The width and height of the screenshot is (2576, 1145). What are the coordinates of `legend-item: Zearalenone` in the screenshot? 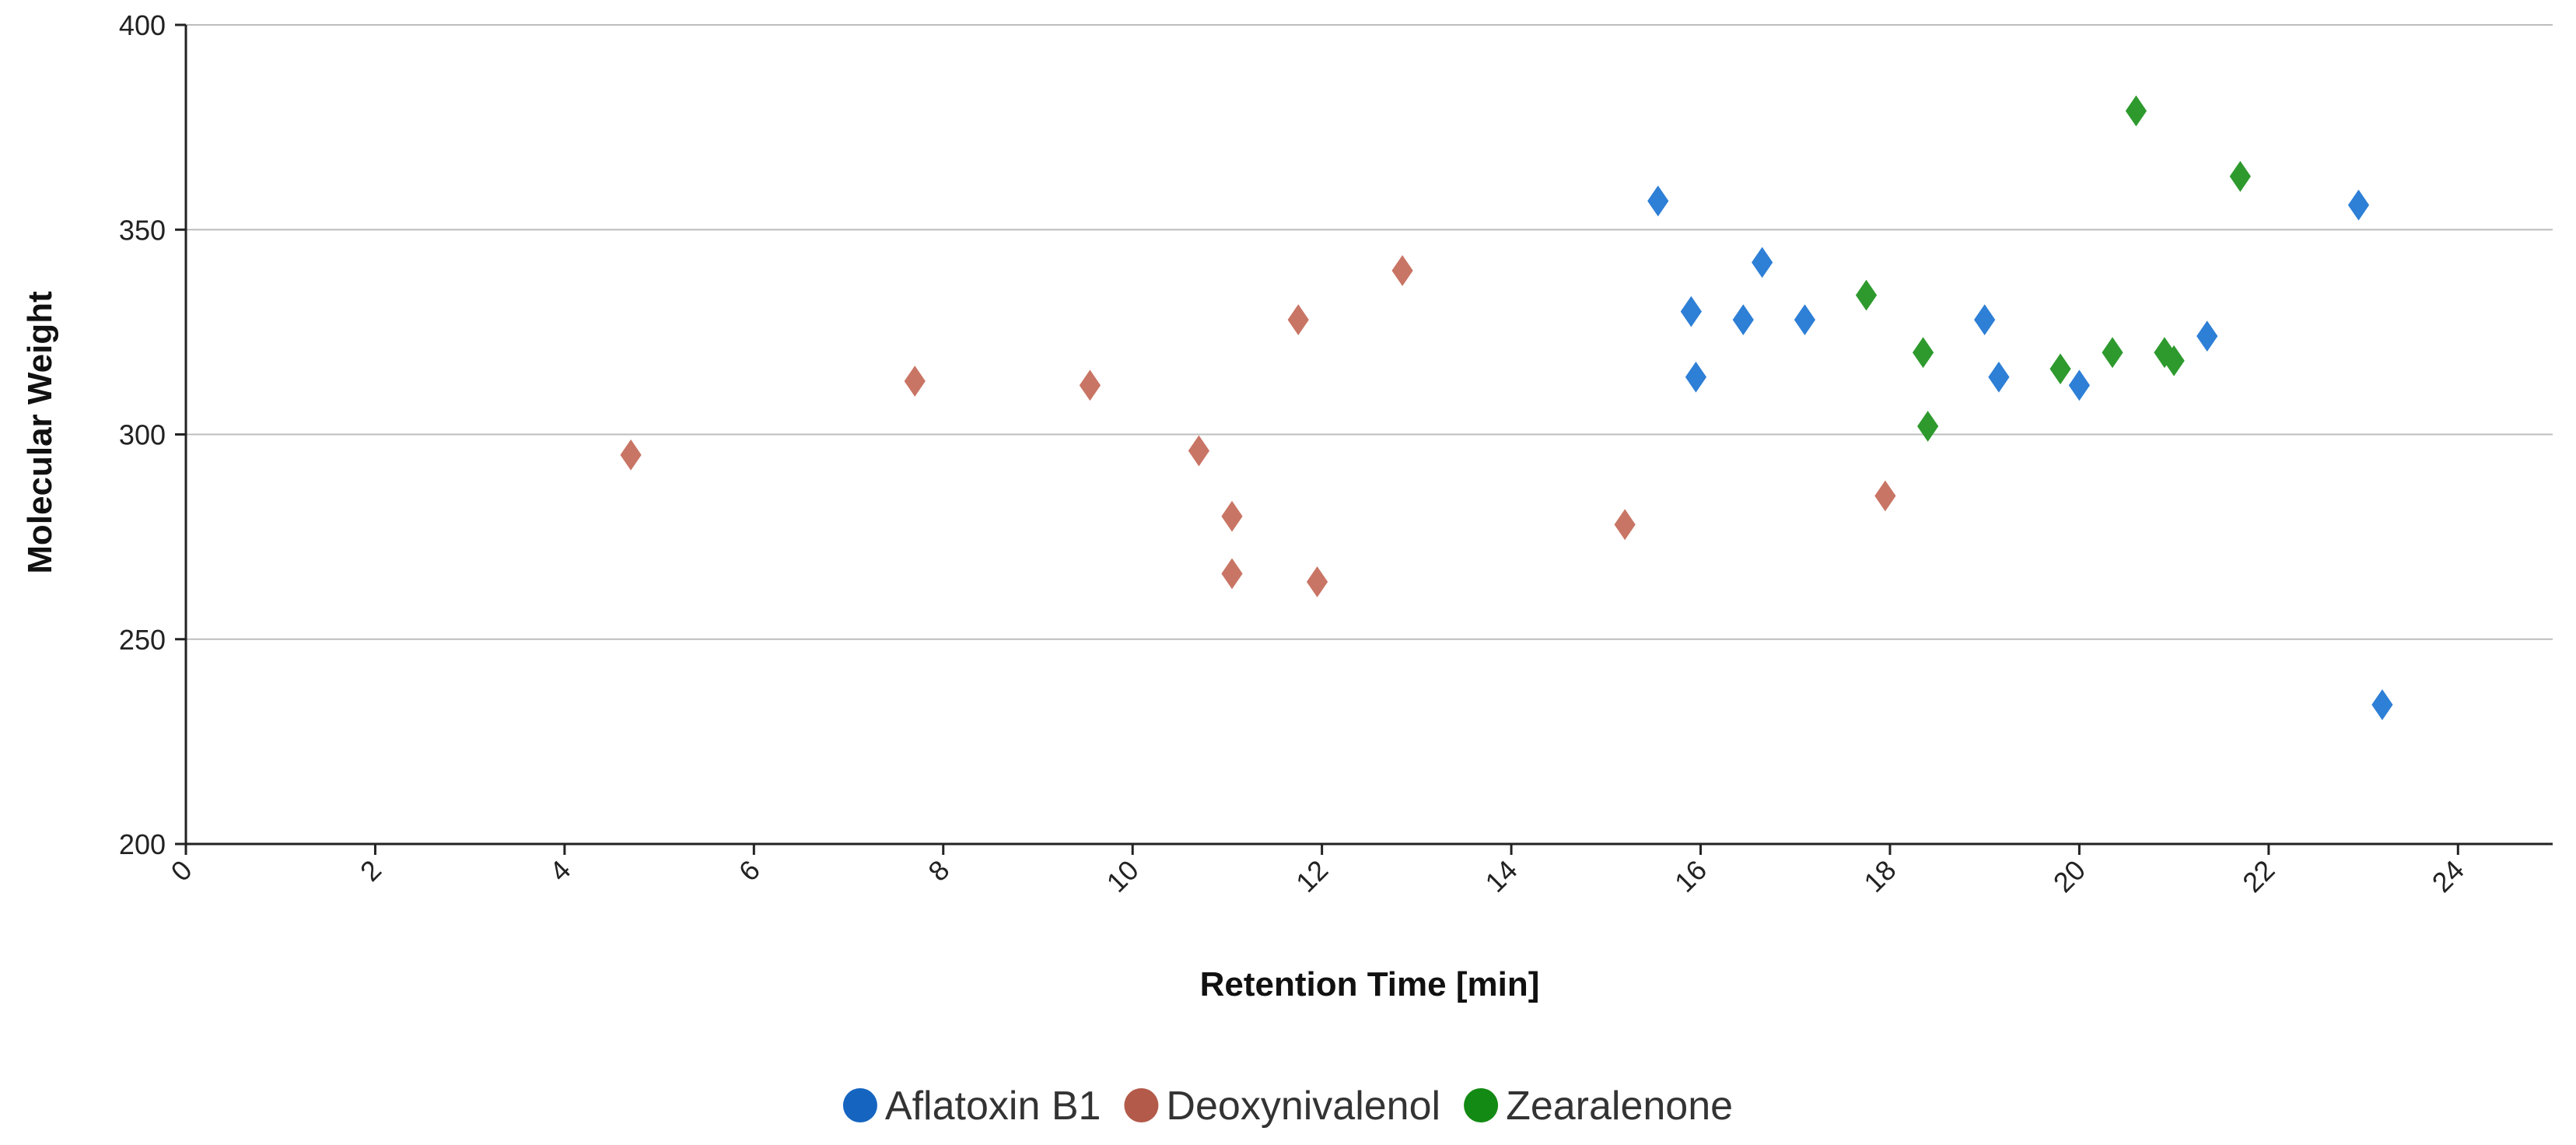 It's located at (1598, 1106).